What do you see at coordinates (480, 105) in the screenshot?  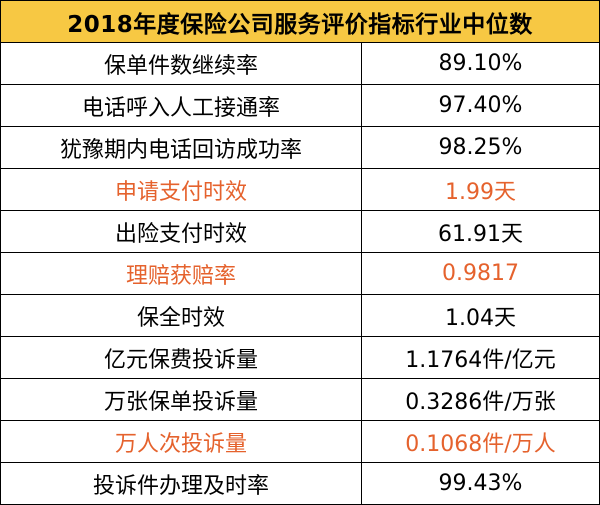 I see `indicator-value: 97.40%` at bounding box center [480, 105].